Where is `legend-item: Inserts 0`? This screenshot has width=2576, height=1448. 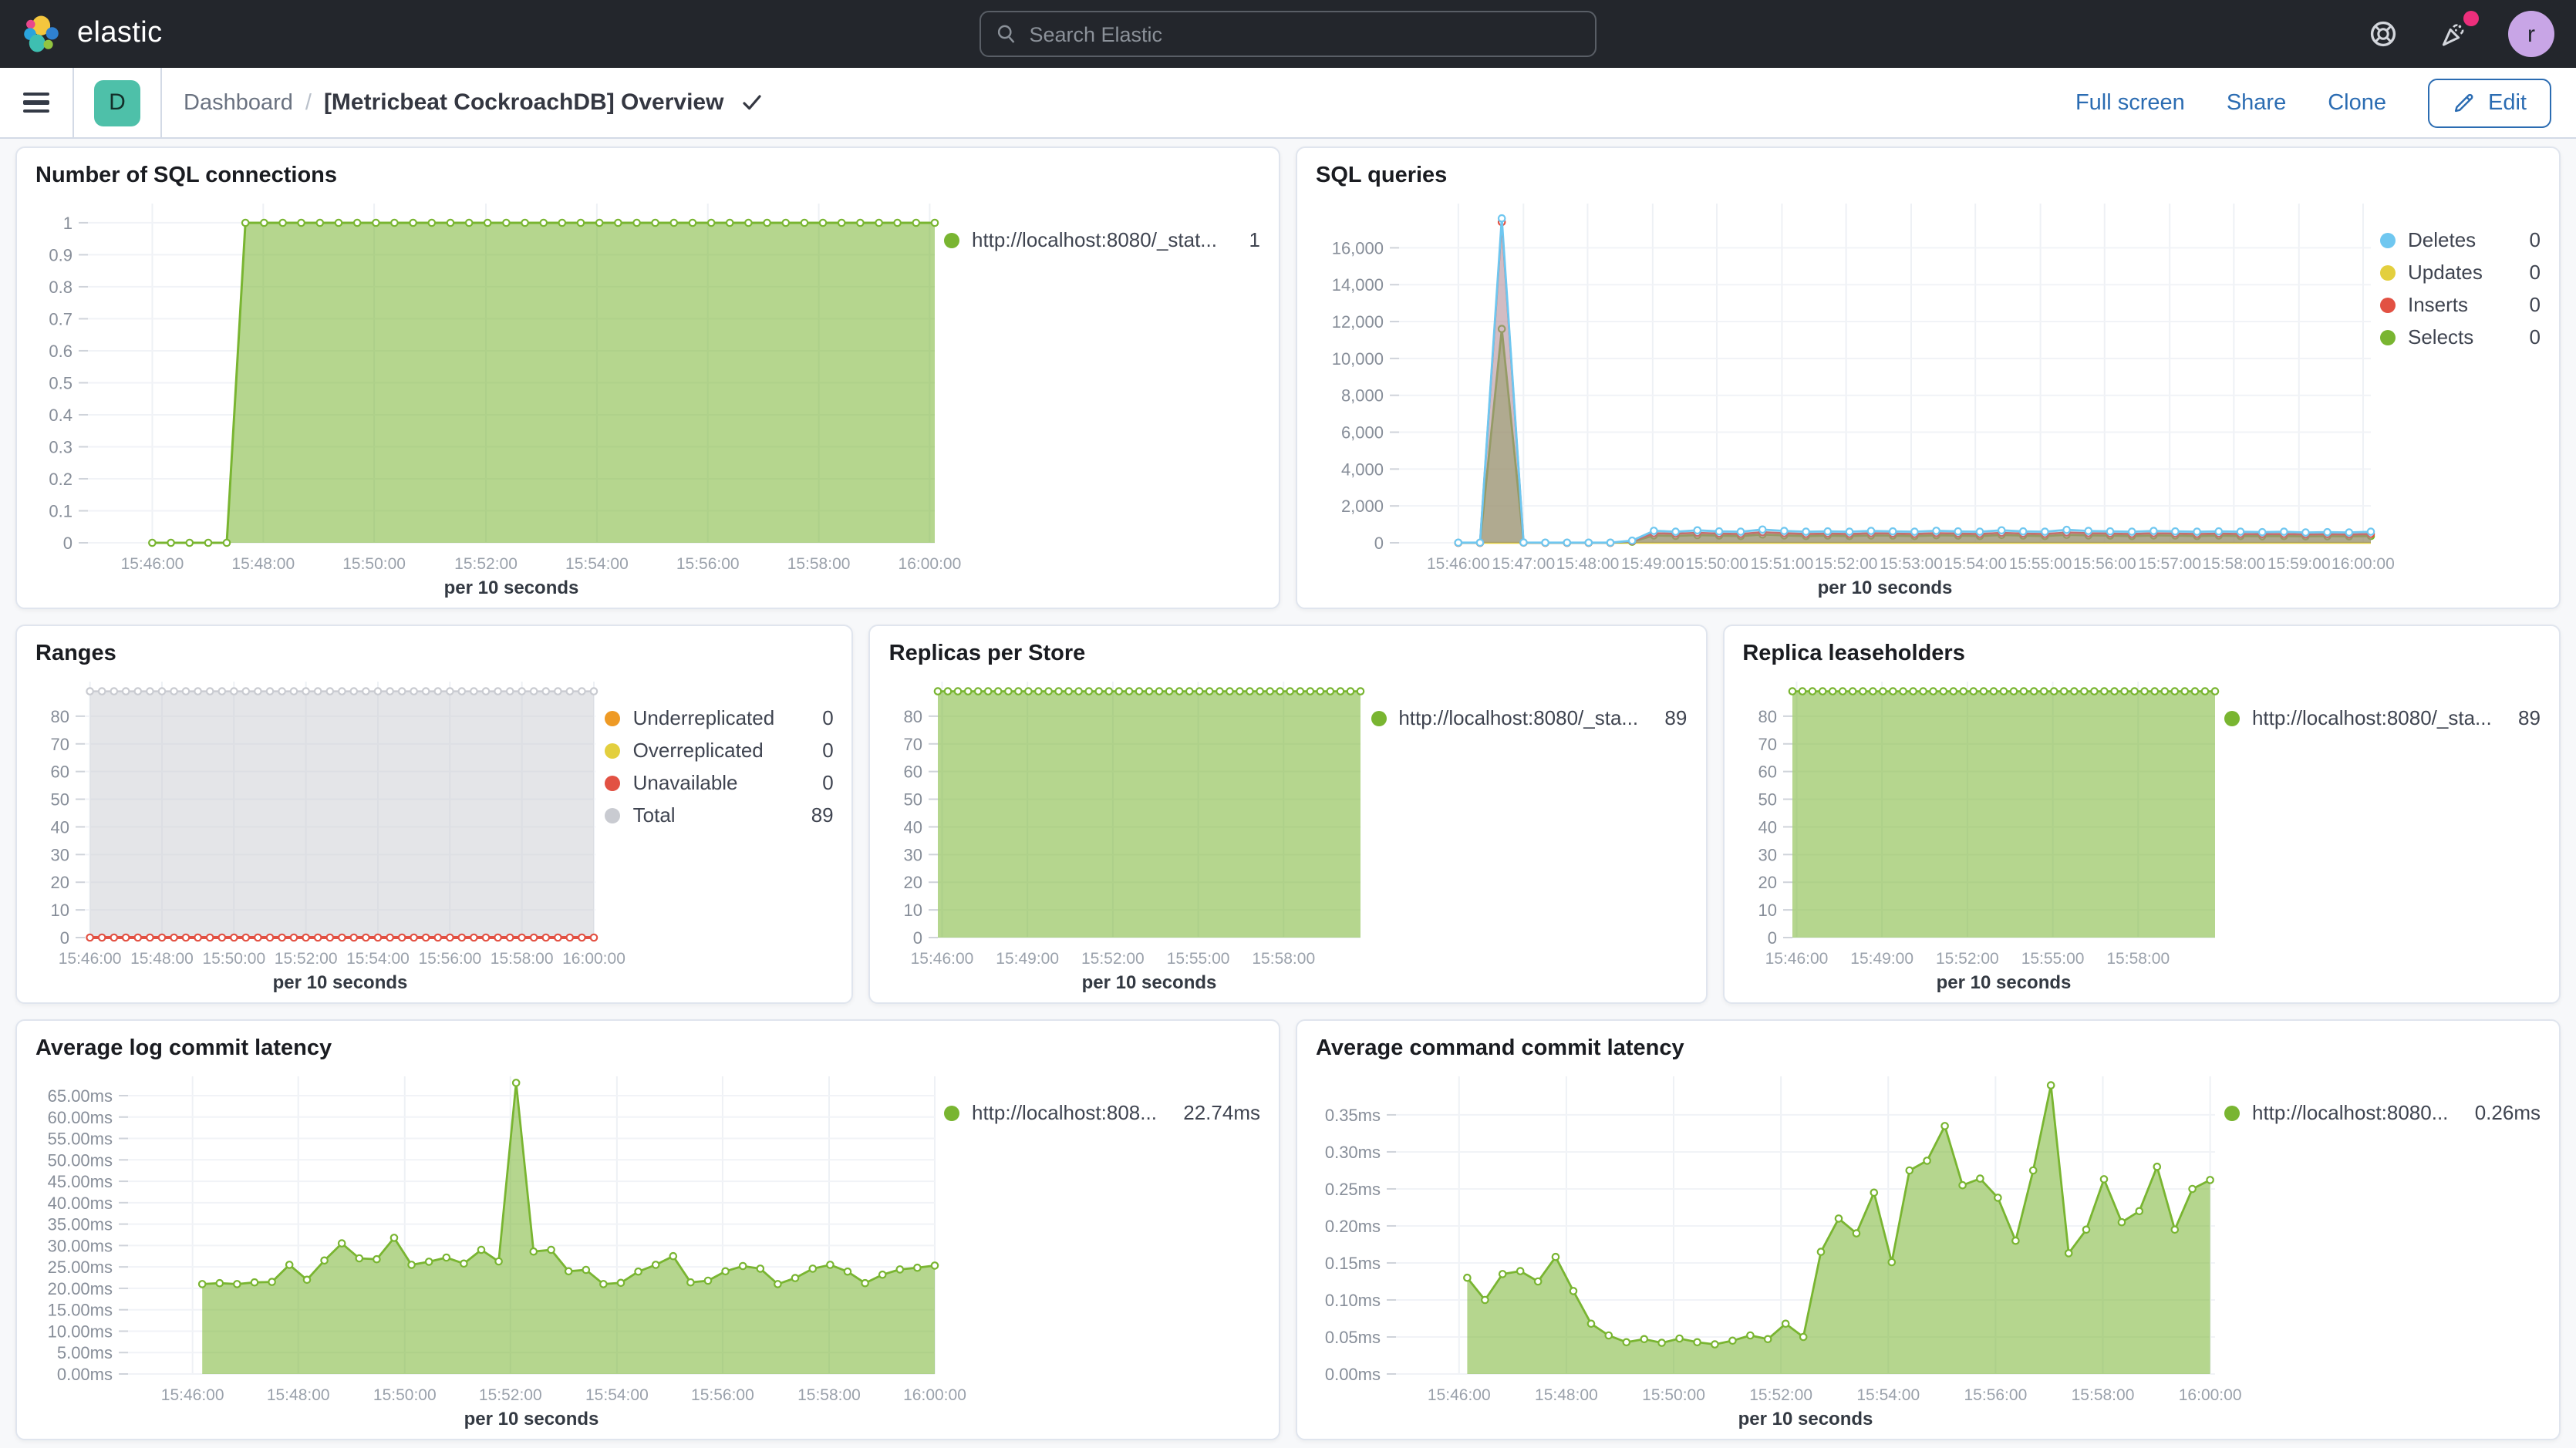
legend-item: Inserts 0 is located at coordinates (2460, 304).